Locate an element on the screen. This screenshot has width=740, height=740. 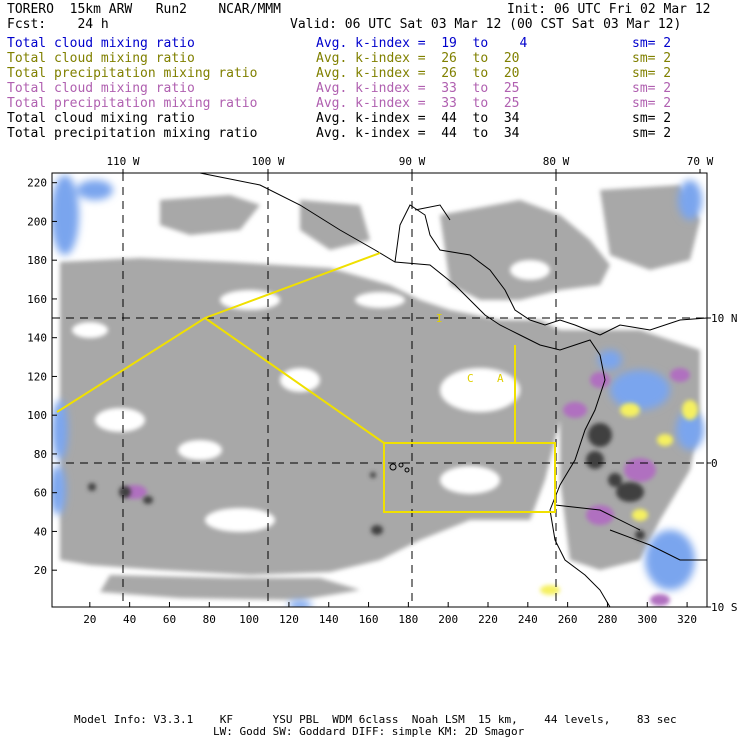
lon-label: 110 W is located at coordinates (122, 161).